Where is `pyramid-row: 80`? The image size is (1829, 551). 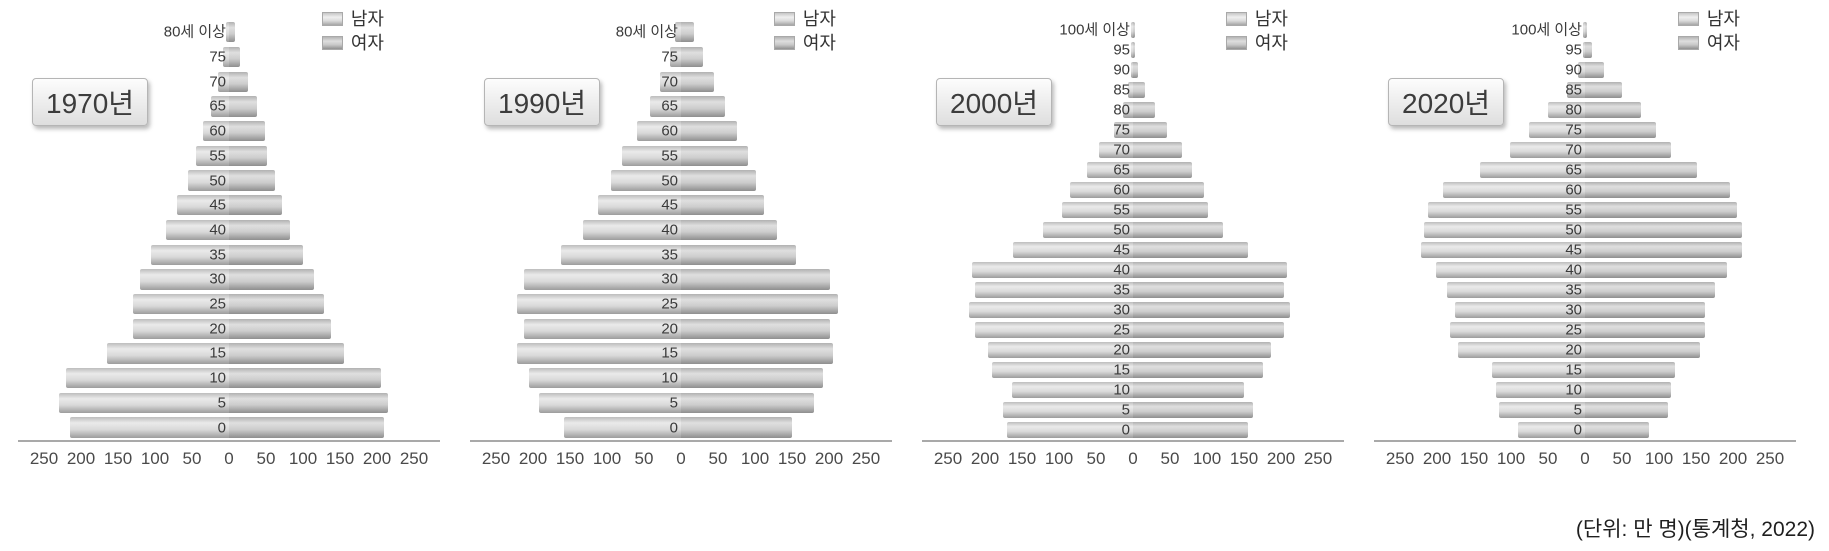
pyramid-row: 80 is located at coordinates (1585, 110).